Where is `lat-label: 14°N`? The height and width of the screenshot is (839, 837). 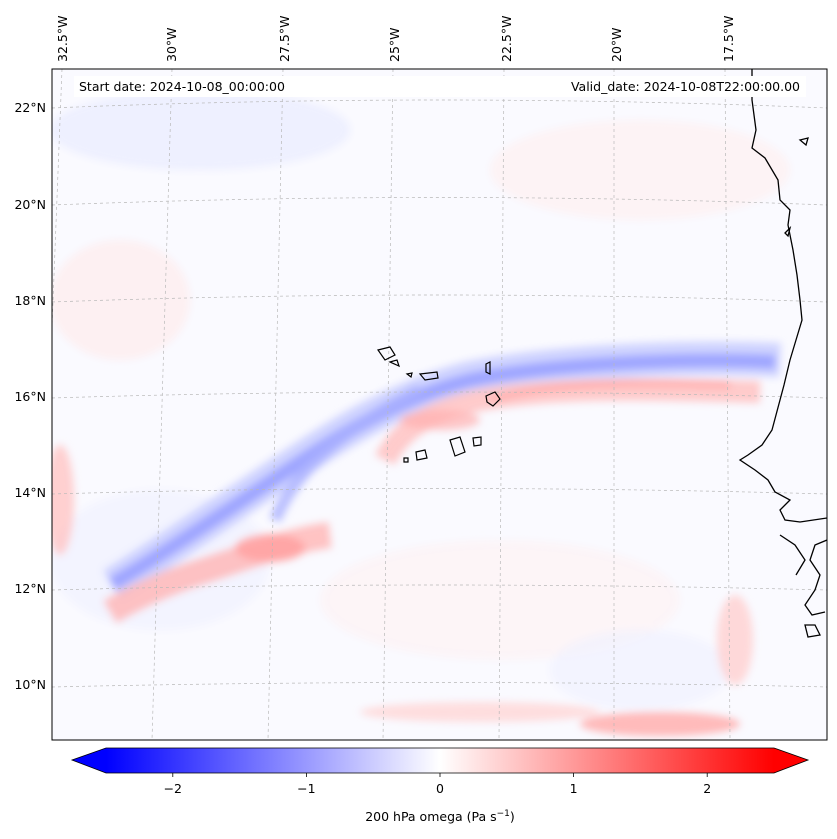 lat-label: 14°N is located at coordinates (30, 492).